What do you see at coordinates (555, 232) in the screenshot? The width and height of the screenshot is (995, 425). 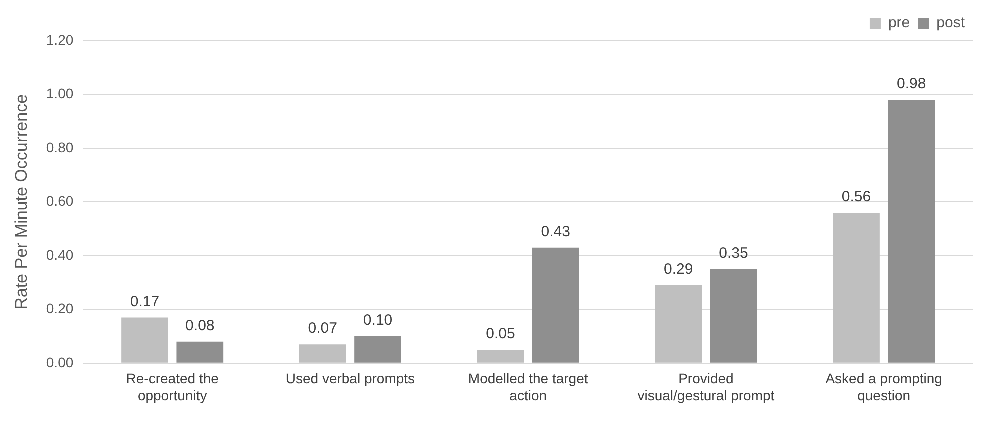 I see `data-label: 0.43` at bounding box center [555, 232].